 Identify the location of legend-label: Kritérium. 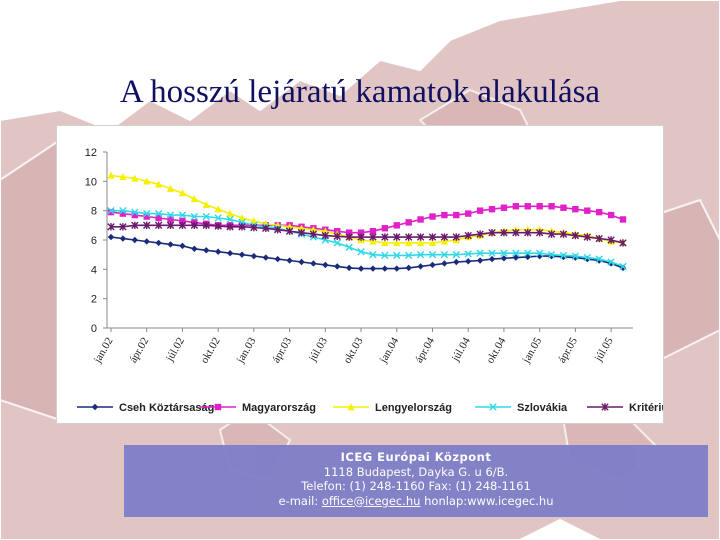
(646, 408).